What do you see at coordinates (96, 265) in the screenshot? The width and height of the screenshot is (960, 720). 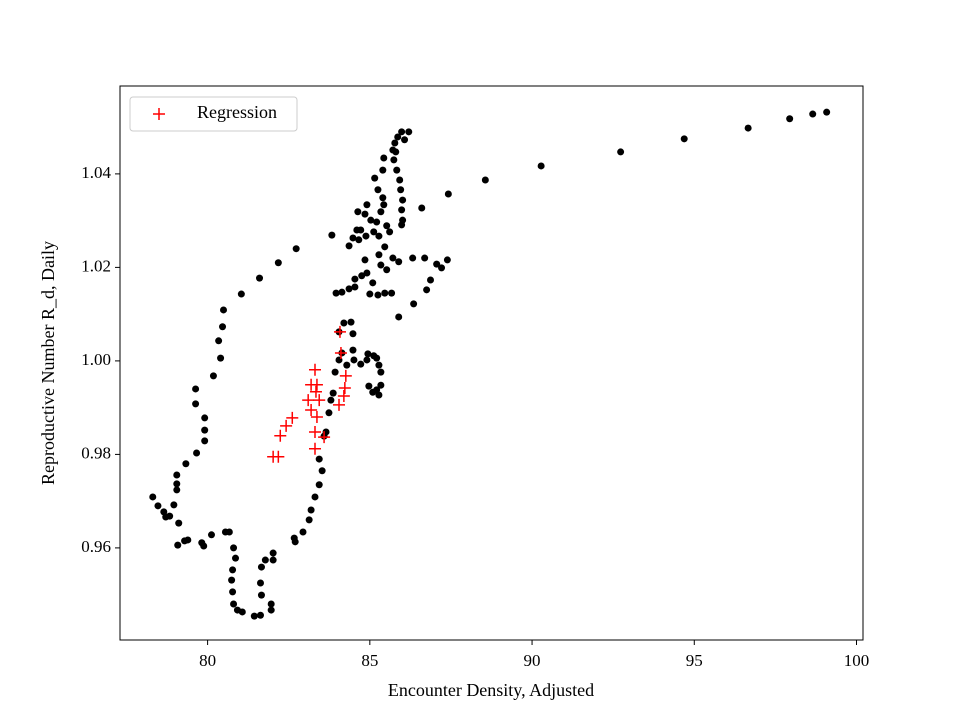 I see `y-tick-label: 1.02` at bounding box center [96, 265].